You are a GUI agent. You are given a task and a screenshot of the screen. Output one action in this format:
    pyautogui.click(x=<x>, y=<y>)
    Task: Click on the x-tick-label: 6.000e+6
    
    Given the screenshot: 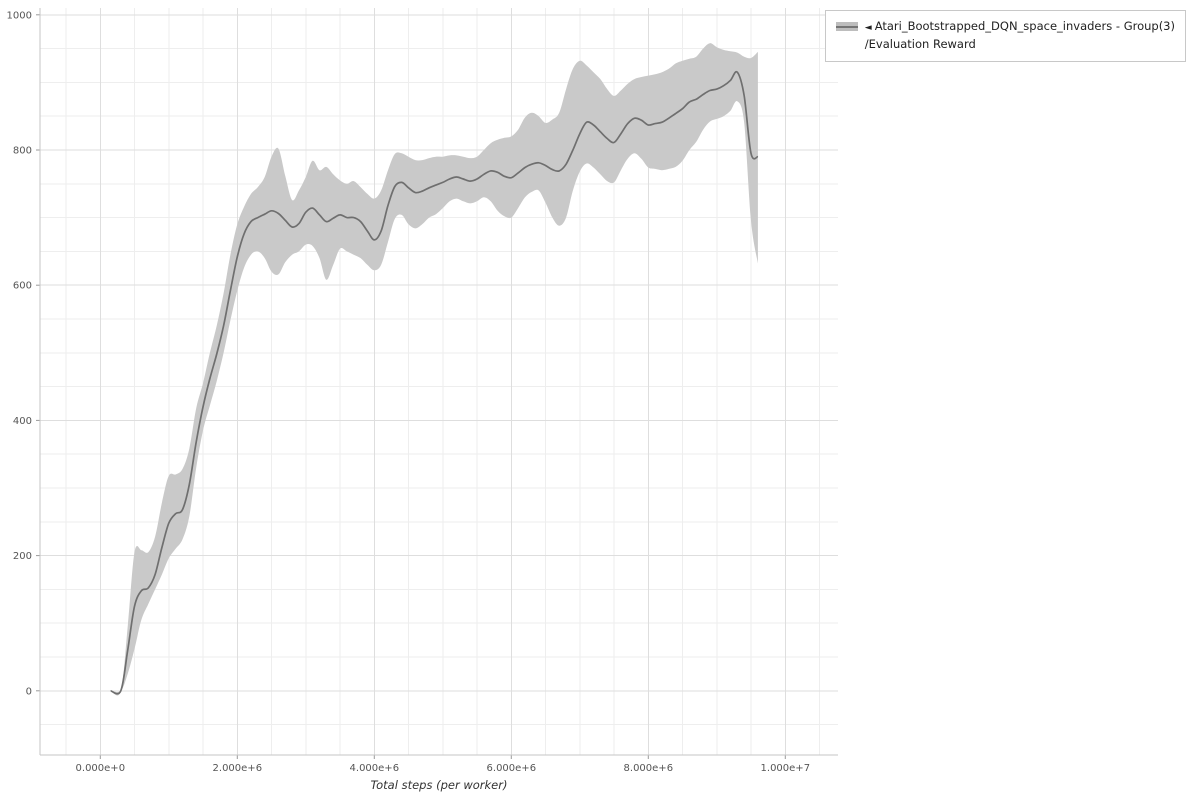 What is the action you would take?
    pyautogui.click(x=512, y=768)
    